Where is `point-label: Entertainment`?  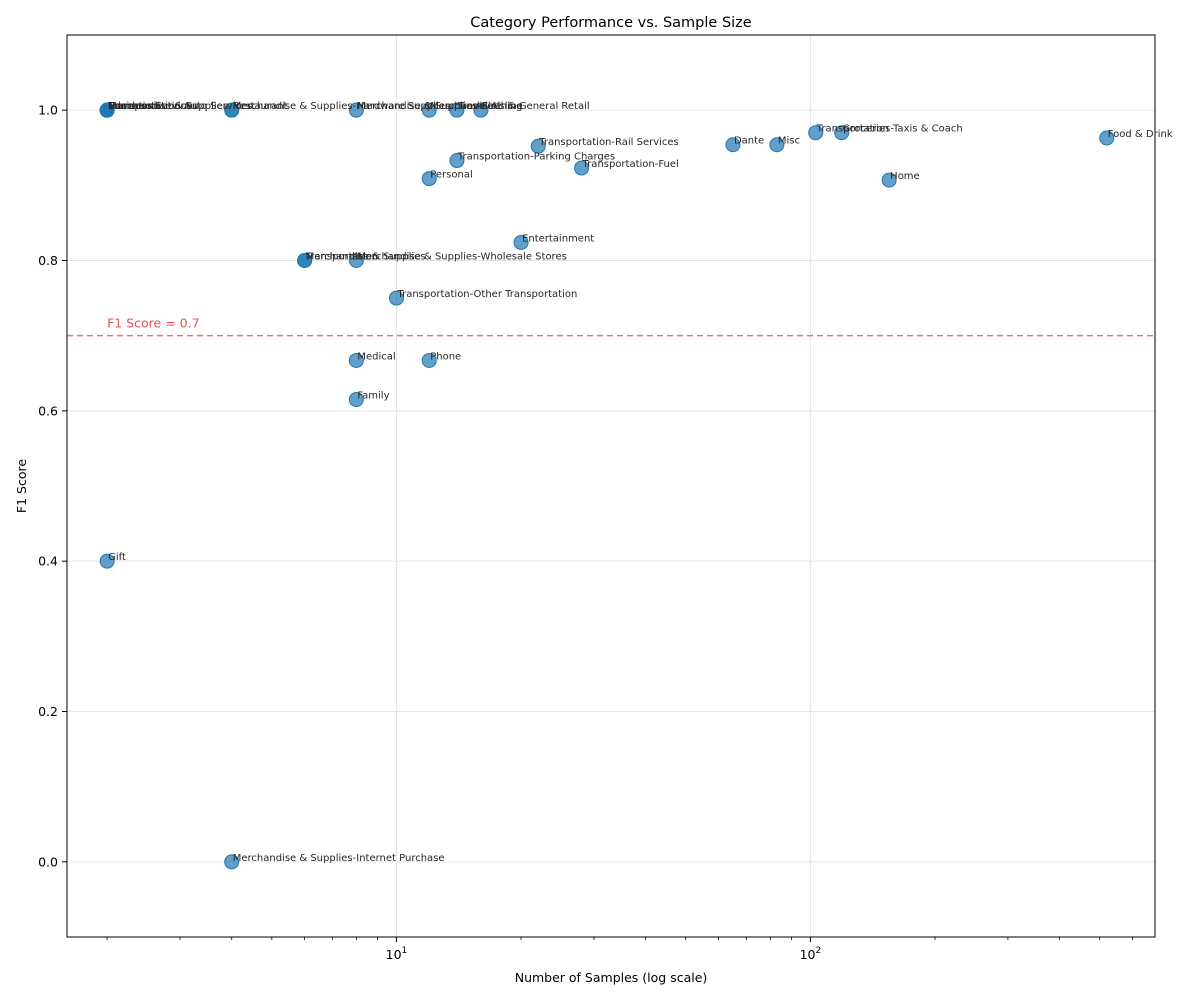
point-label: Entertainment is located at coordinates (558, 238).